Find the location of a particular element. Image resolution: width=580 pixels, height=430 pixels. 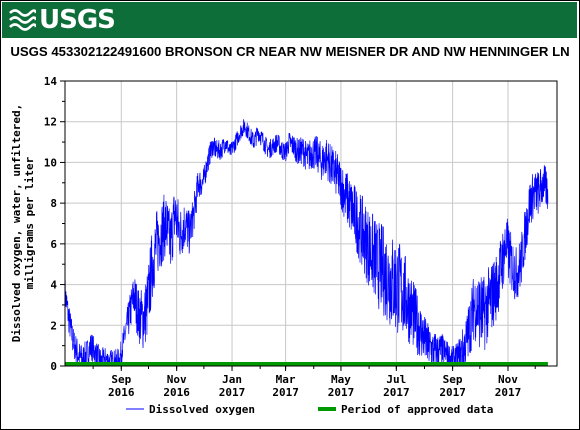

usgs-logo: USGS is located at coordinates (62, 20).